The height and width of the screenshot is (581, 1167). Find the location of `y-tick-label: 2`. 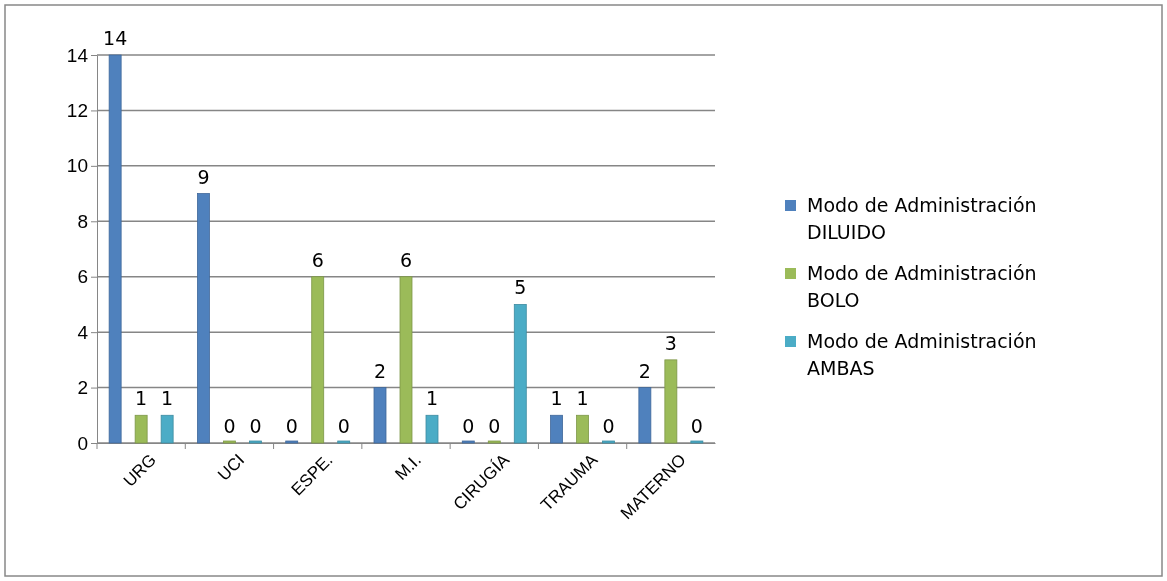

y-tick-label: 2 is located at coordinates (82, 388).